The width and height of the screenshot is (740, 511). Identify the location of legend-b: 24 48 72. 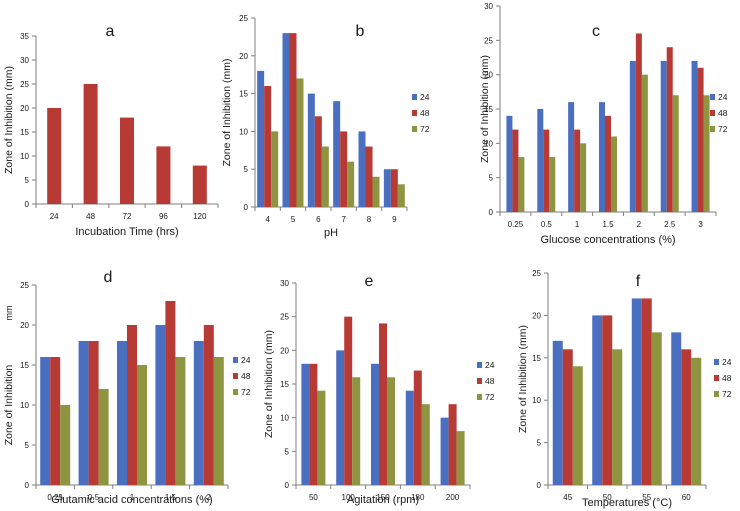
(421, 113).